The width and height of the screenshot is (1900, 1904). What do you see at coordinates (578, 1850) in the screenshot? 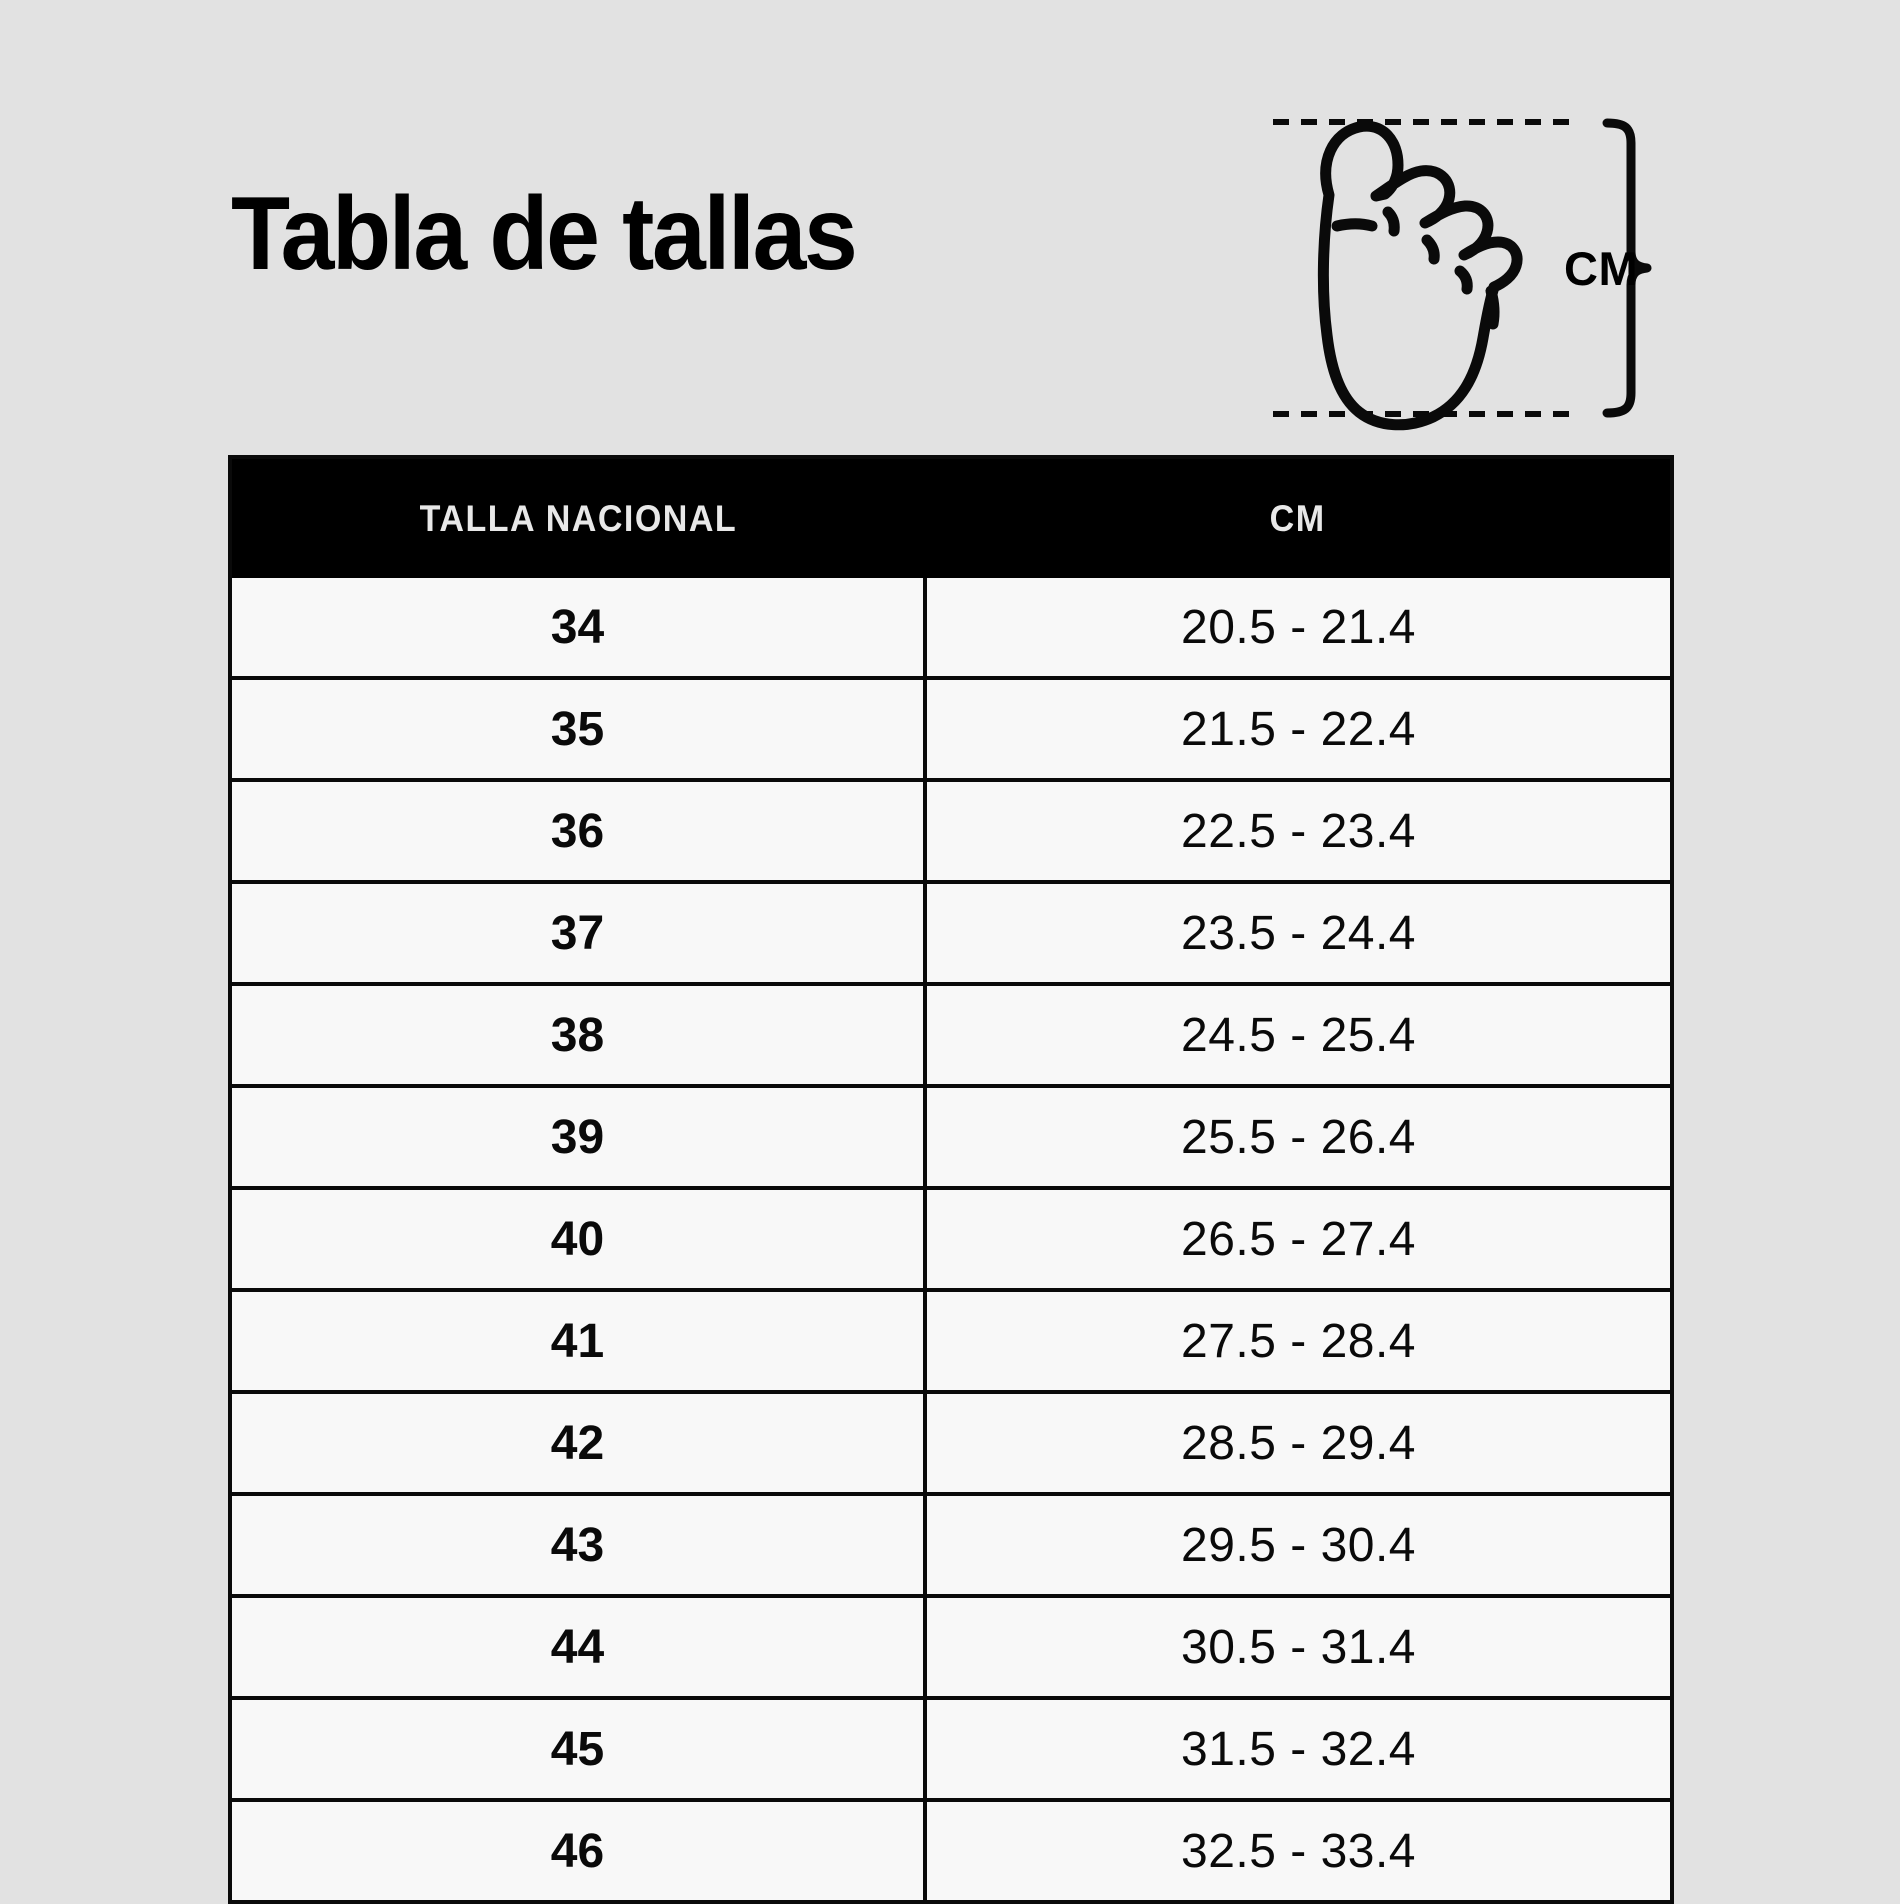
I see `cell-size: 46` at bounding box center [578, 1850].